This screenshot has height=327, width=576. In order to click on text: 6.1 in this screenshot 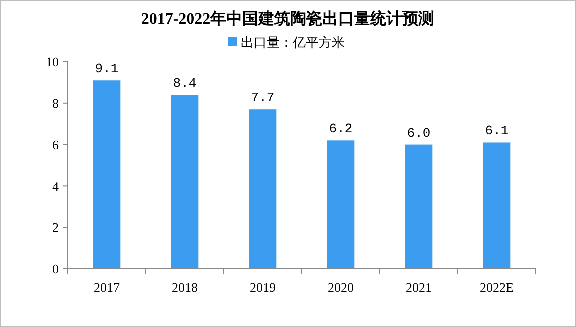, I will do `click(497, 131)`.